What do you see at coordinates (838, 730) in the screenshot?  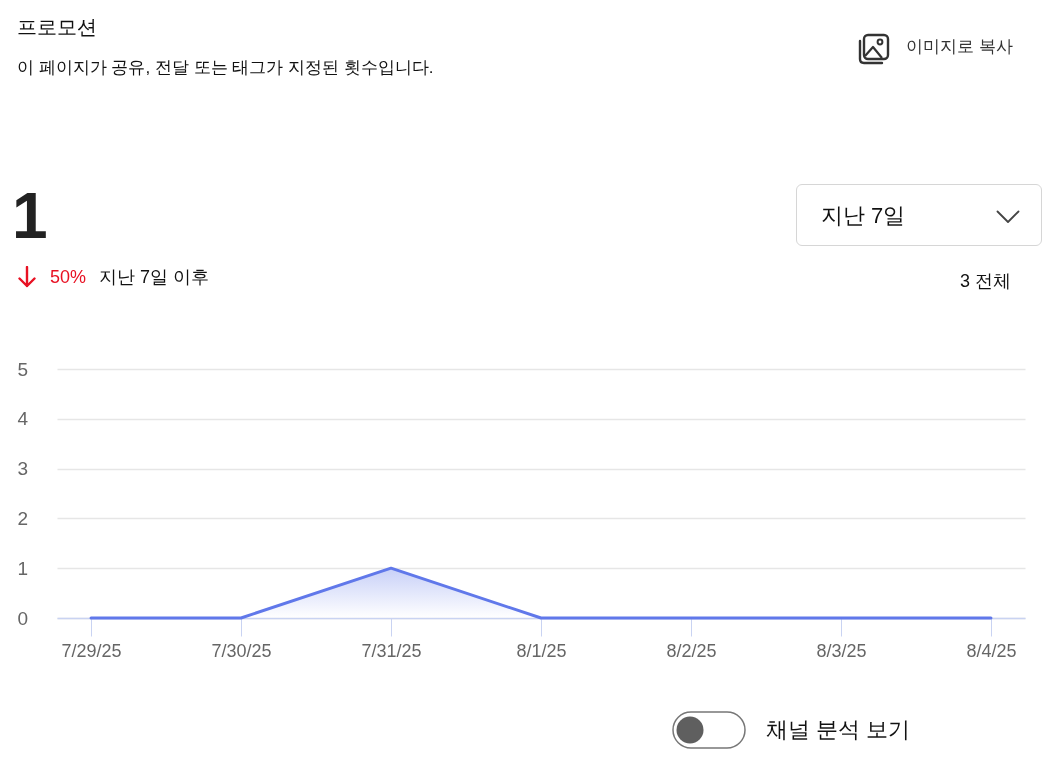 I see `text: 채널 분석 보기` at bounding box center [838, 730].